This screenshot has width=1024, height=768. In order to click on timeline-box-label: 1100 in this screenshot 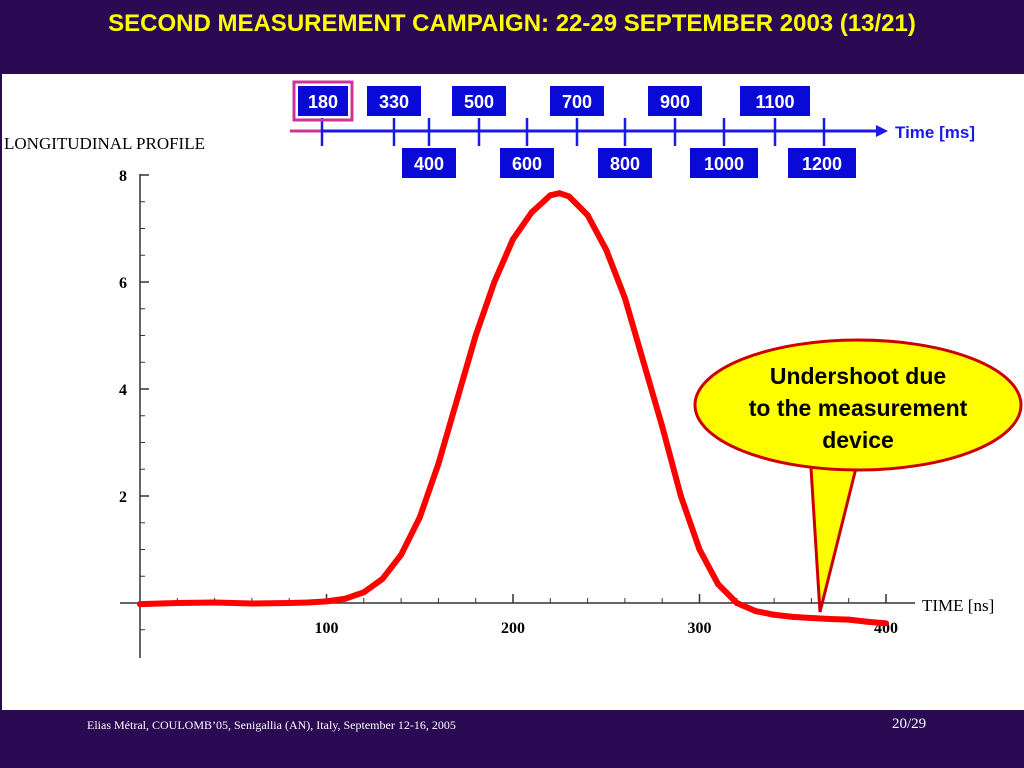, I will do `click(774, 102)`.